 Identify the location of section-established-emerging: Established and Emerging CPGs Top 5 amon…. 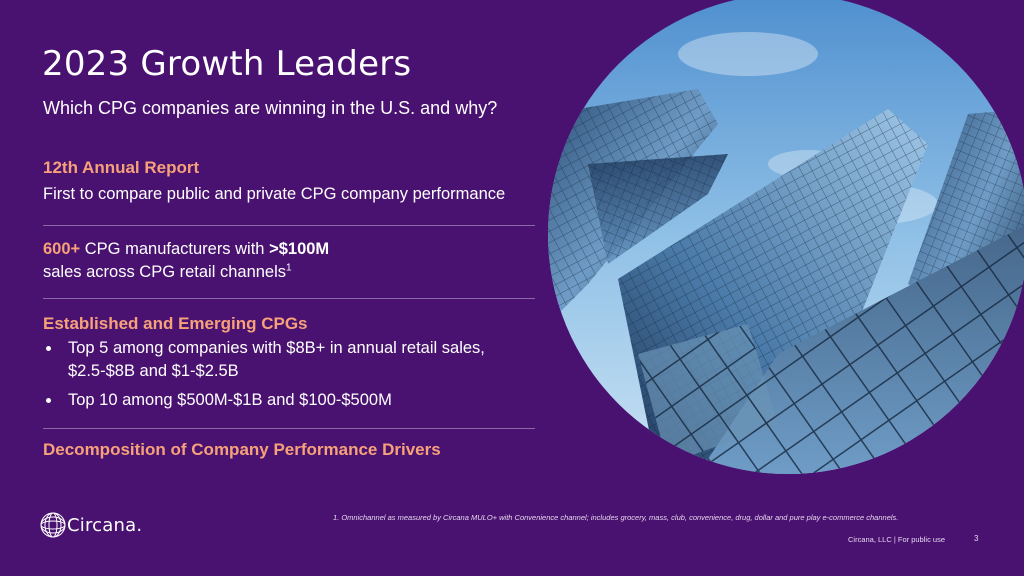
(289, 366).